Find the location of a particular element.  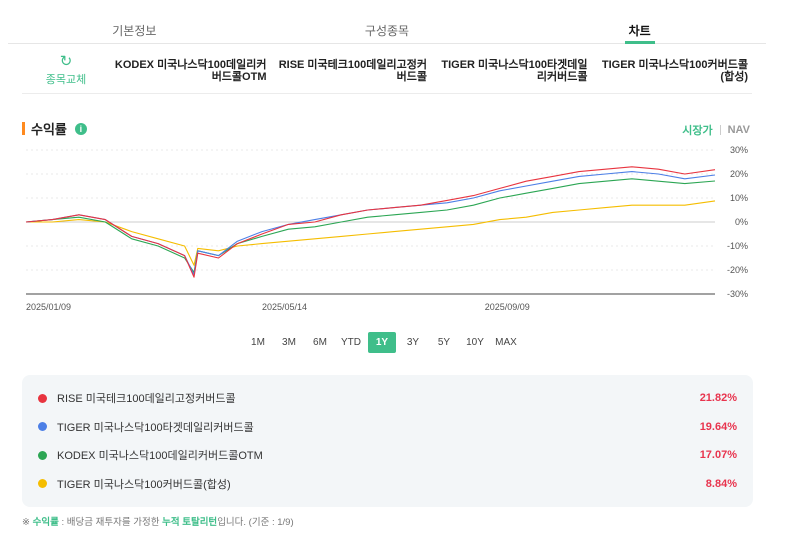

legend-name: TIGER 미국나스닥100타겟데일리커버드콜 is located at coordinates (155, 427).